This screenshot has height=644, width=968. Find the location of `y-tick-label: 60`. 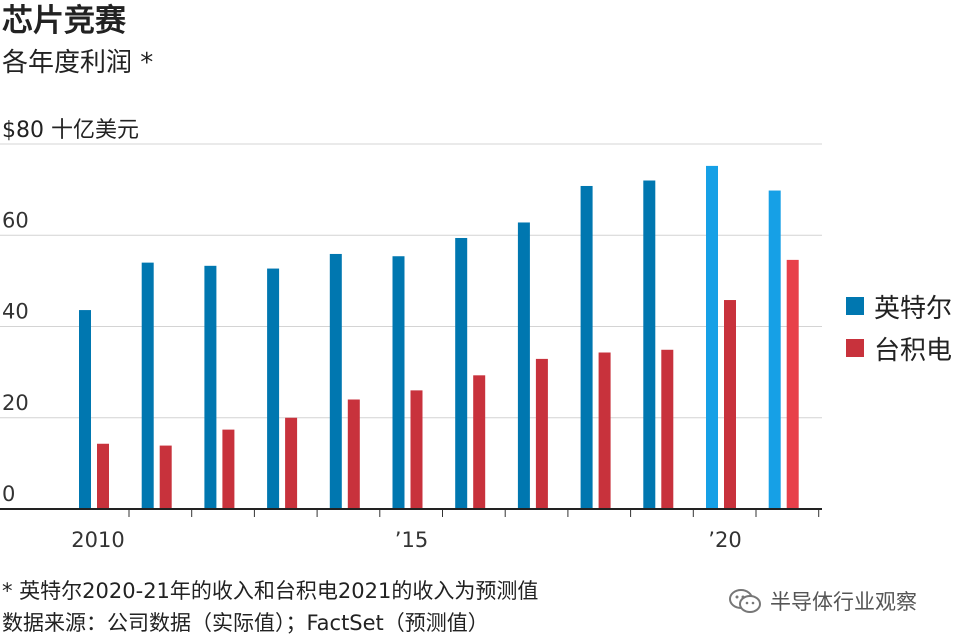

y-tick-label: 60 is located at coordinates (15, 220).